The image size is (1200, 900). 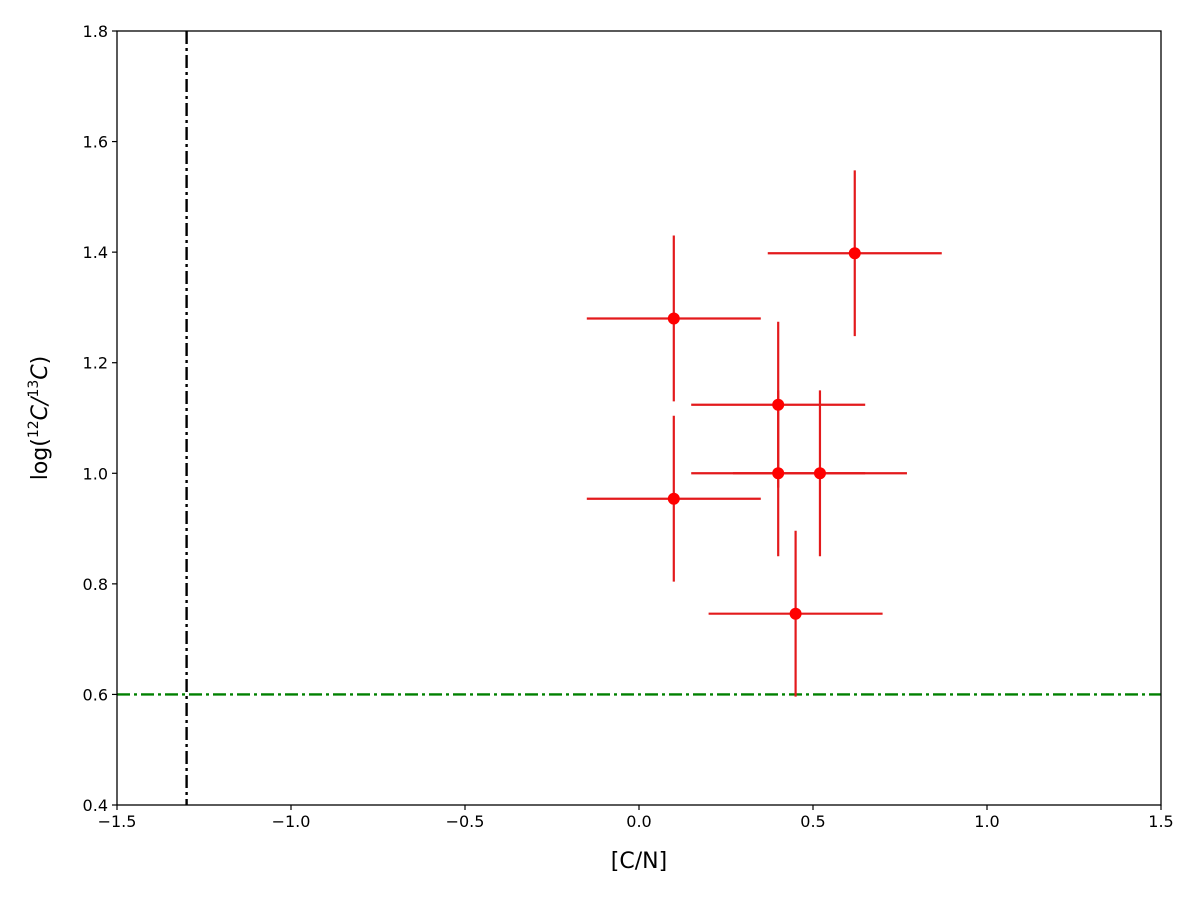 I want to click on x-axis-ticks: −1.5 −1.0 −0.5 0.0 0.5 1.0 1.5, so click(x=636, y=818).